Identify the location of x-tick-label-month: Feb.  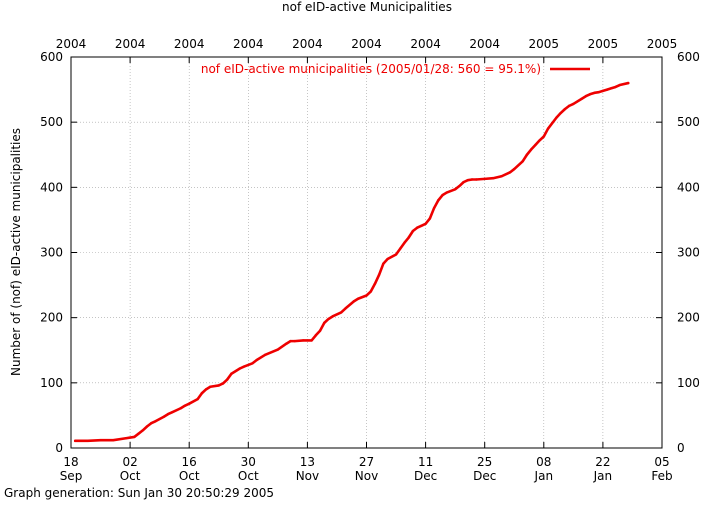
(661, 476).